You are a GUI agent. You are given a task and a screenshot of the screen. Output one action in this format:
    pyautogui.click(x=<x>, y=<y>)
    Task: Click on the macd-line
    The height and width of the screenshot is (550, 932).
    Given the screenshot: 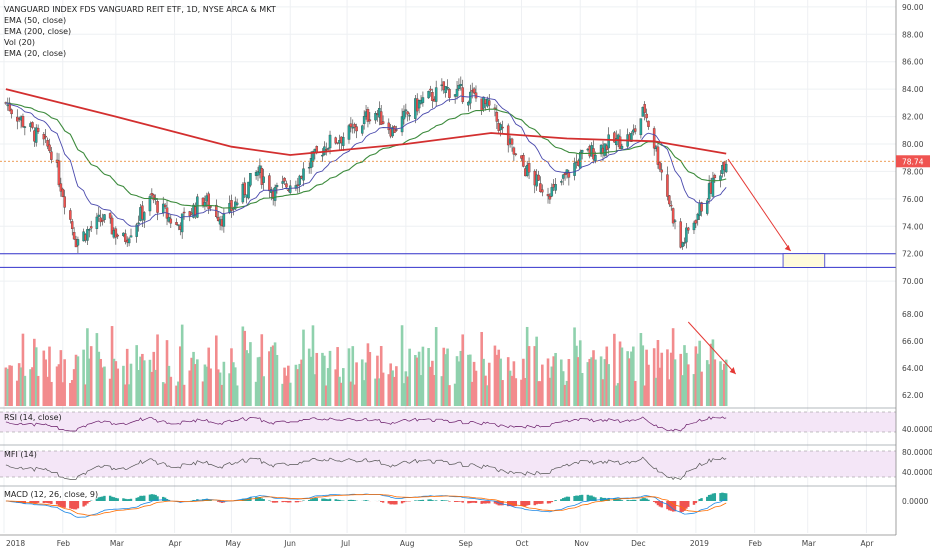 What is the action you would take?
    pyautogui.click(x=366, y=505)
    